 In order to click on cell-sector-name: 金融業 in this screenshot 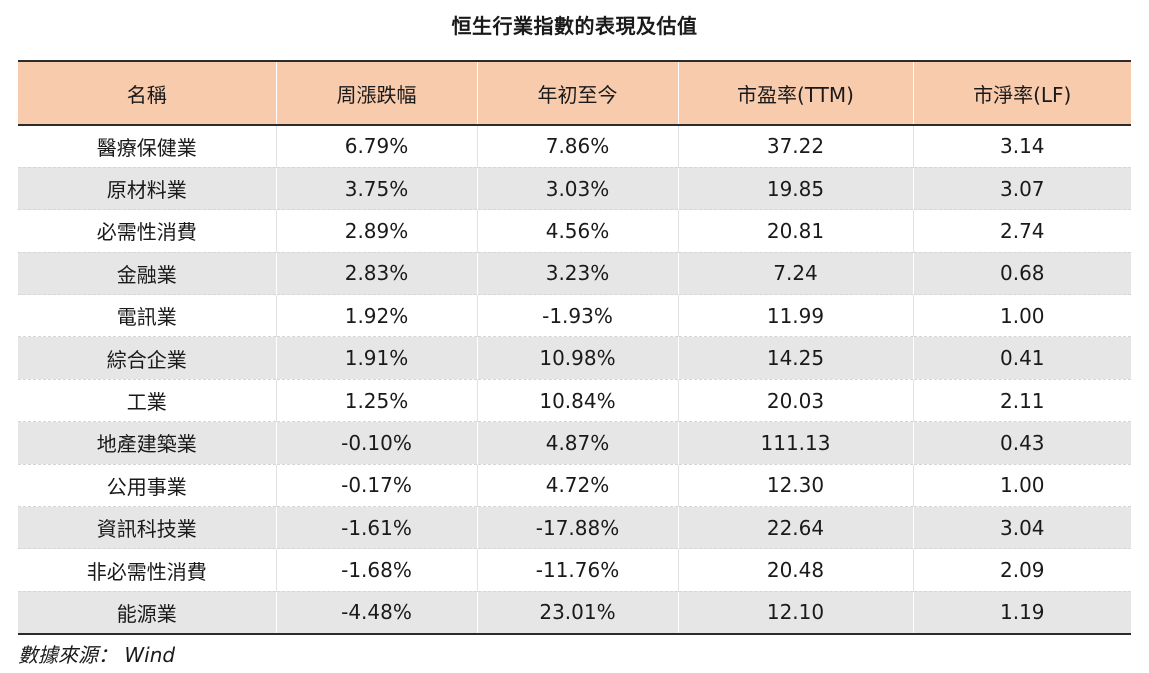, I will do `click(147, 274)`.